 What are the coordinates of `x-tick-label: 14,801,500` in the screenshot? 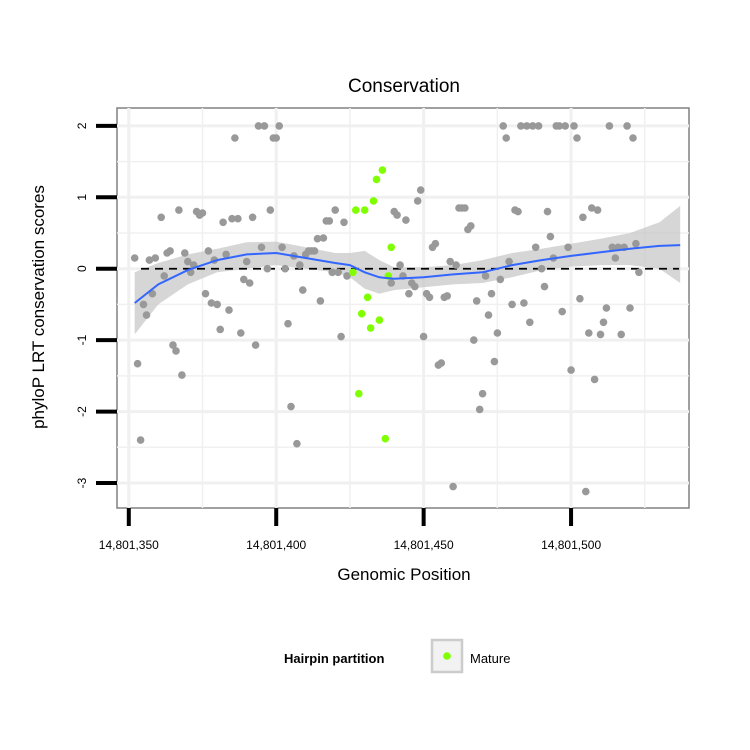 It's located at (571, 545).